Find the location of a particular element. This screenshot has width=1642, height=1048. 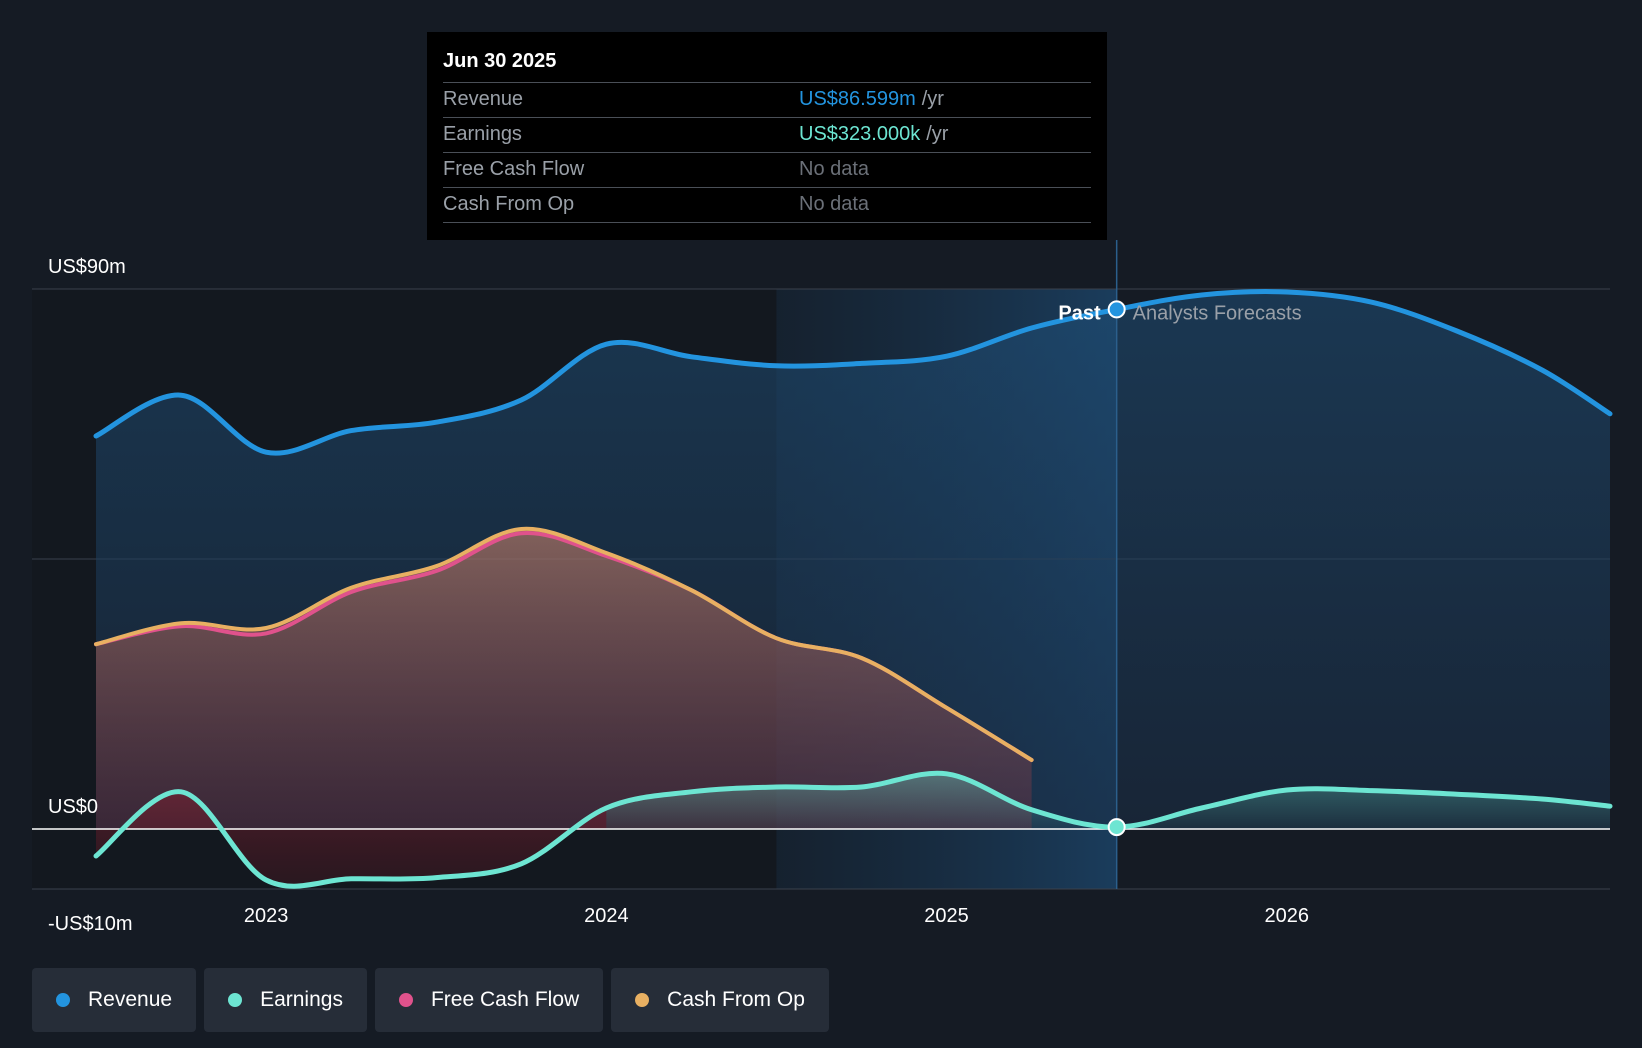

tooltip-date: Jun 30 2025 is located at coordinates (767, 64).